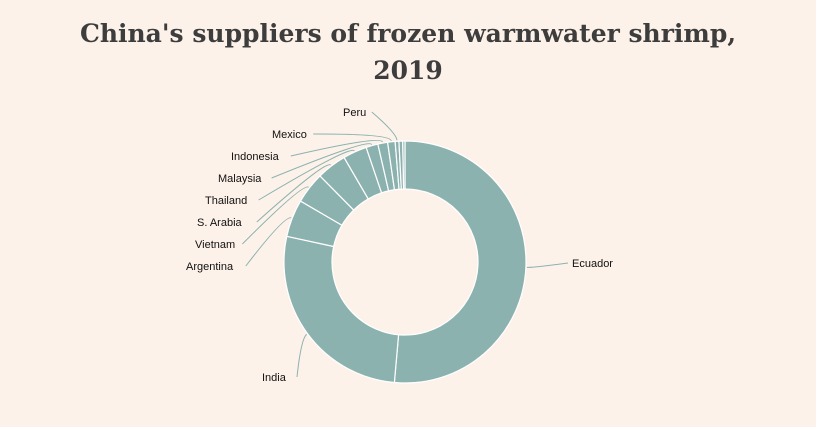 The image size is (816, 427). What do you see at coordinates (274, 378) in the screenshot?
I see `slice-label-india: India` at bounding box center [274, 378].